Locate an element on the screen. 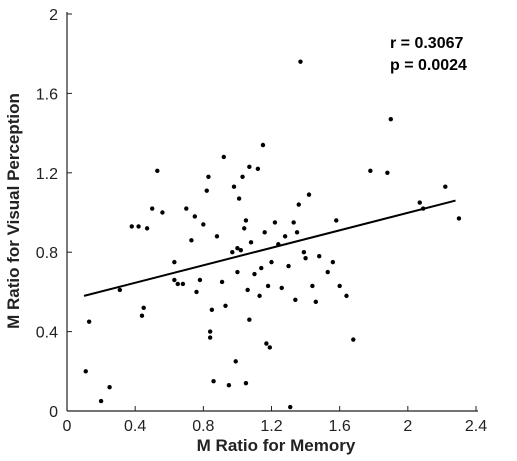  x-ticks: 0 0.4 0.8 1.2 1.6 2 2.4 is located at coordinates (275, 420).